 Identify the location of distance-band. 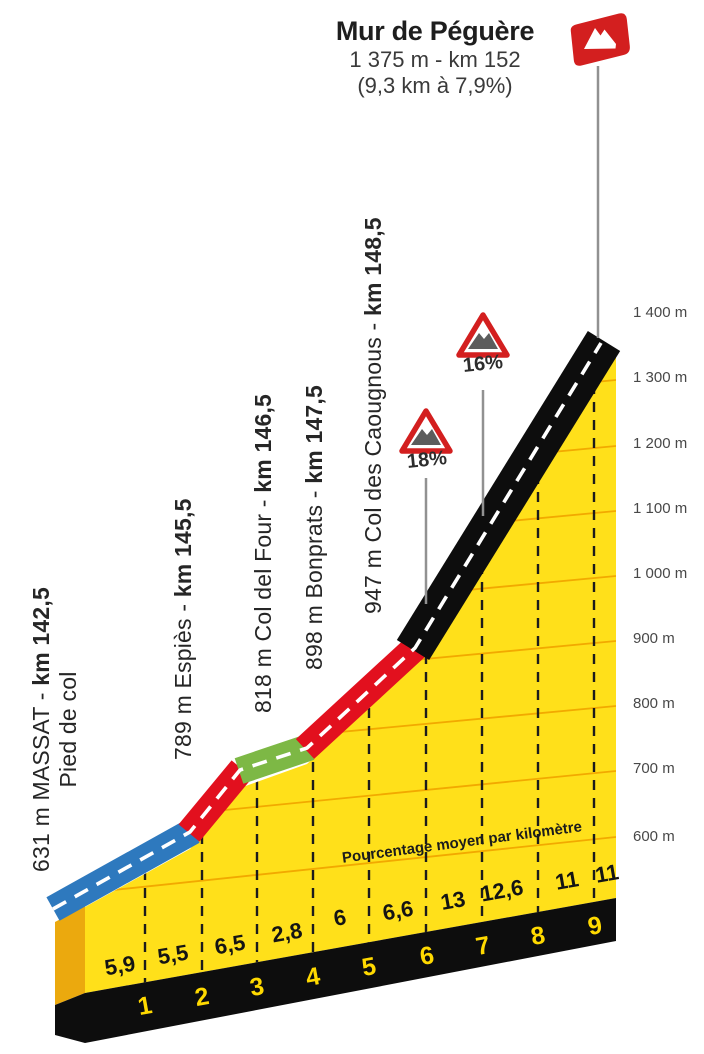
(350, 970).